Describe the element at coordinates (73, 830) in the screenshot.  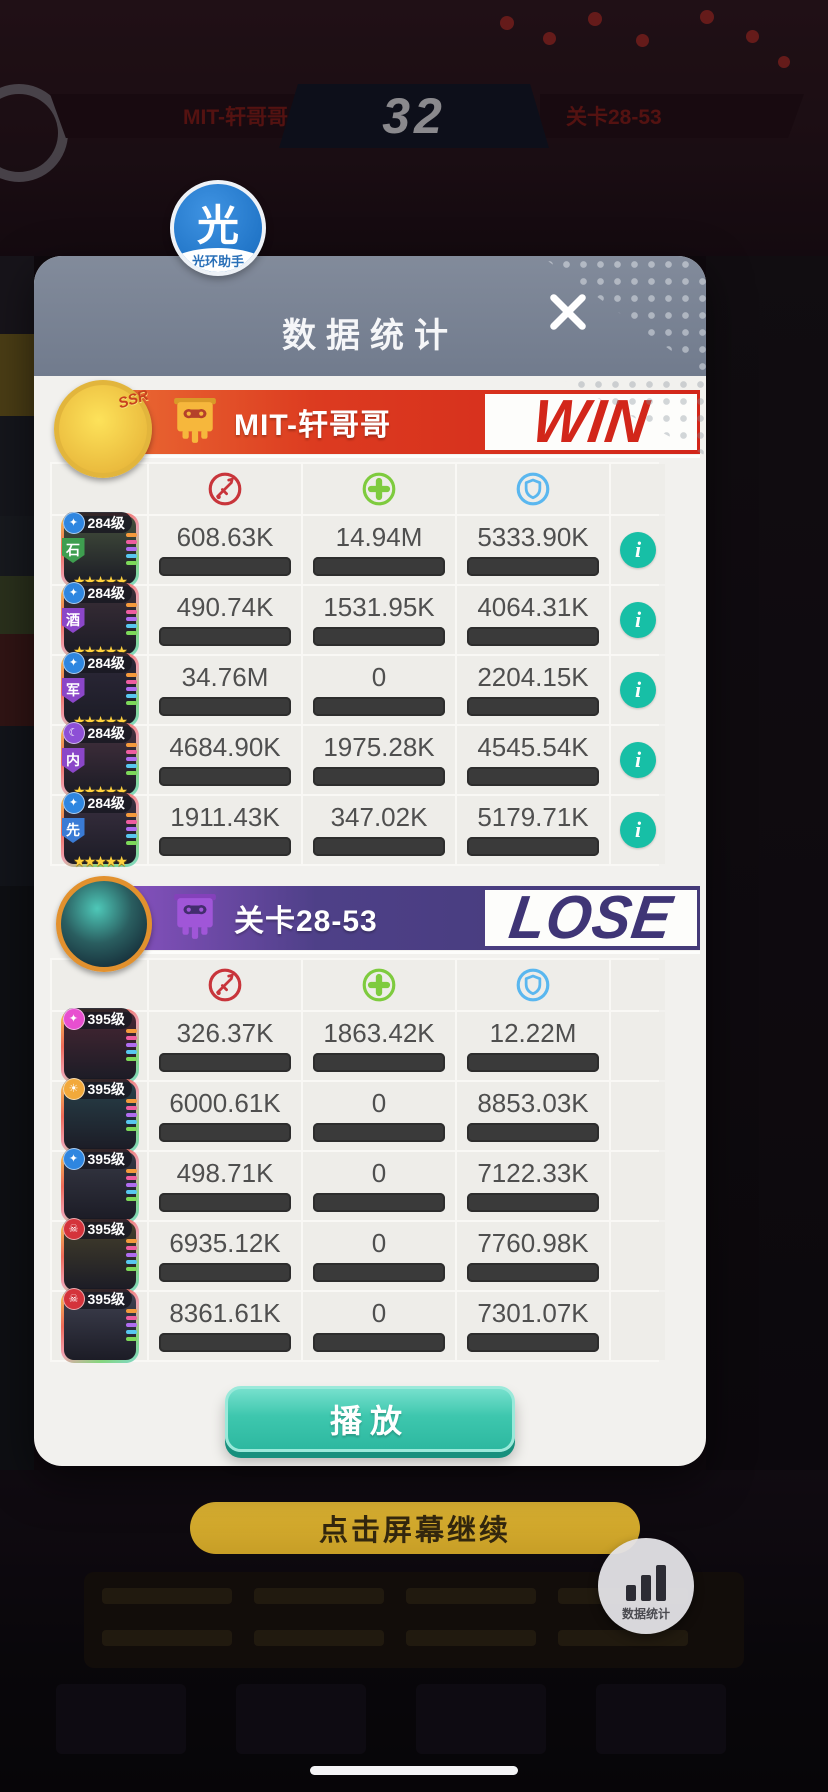
I see `position-tag: 先` at that location.